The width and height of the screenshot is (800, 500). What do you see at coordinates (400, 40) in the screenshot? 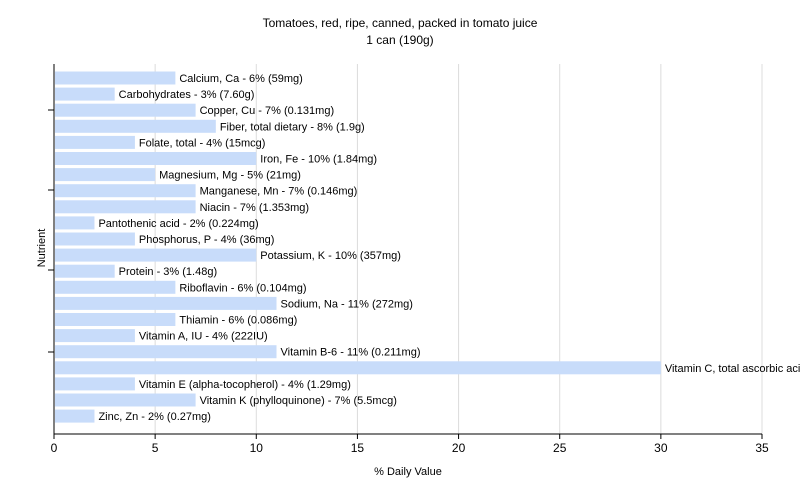
I see `chart-subtitle: 1 can (190g)` at bounding box center [400, 40].